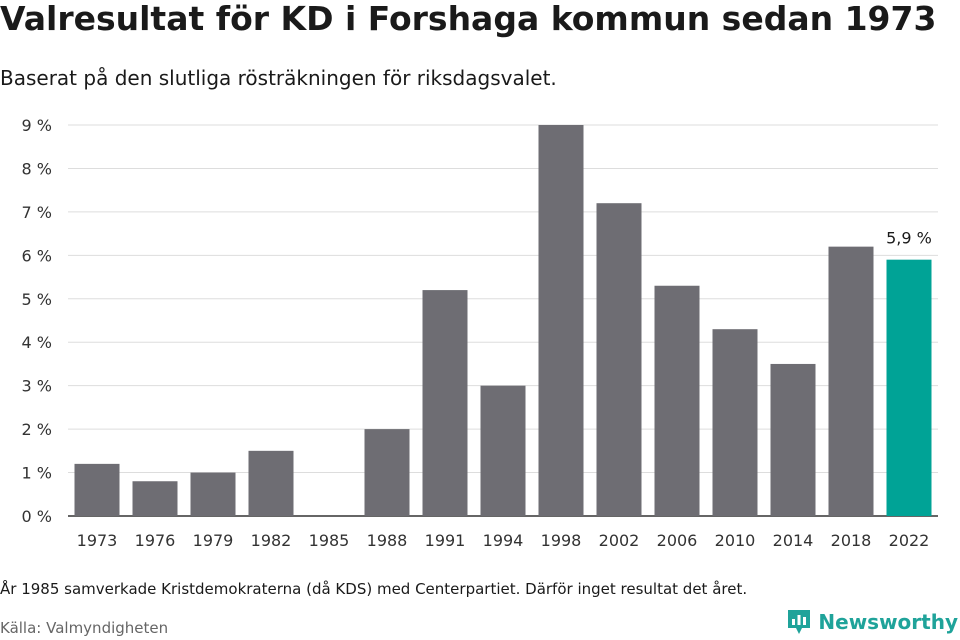 This screenshot has height=640, width=960. I want to click on bar-1988, so click(387, 472).